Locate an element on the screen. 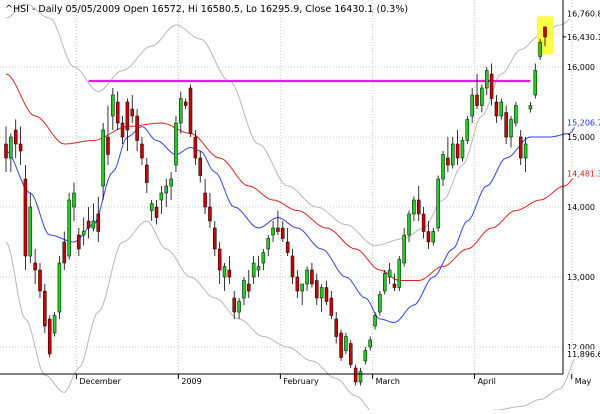 Image resolution: width=600 pixels, height=414 pixels. y-tick-label: 13,000 is located at coordinates (581, 277).